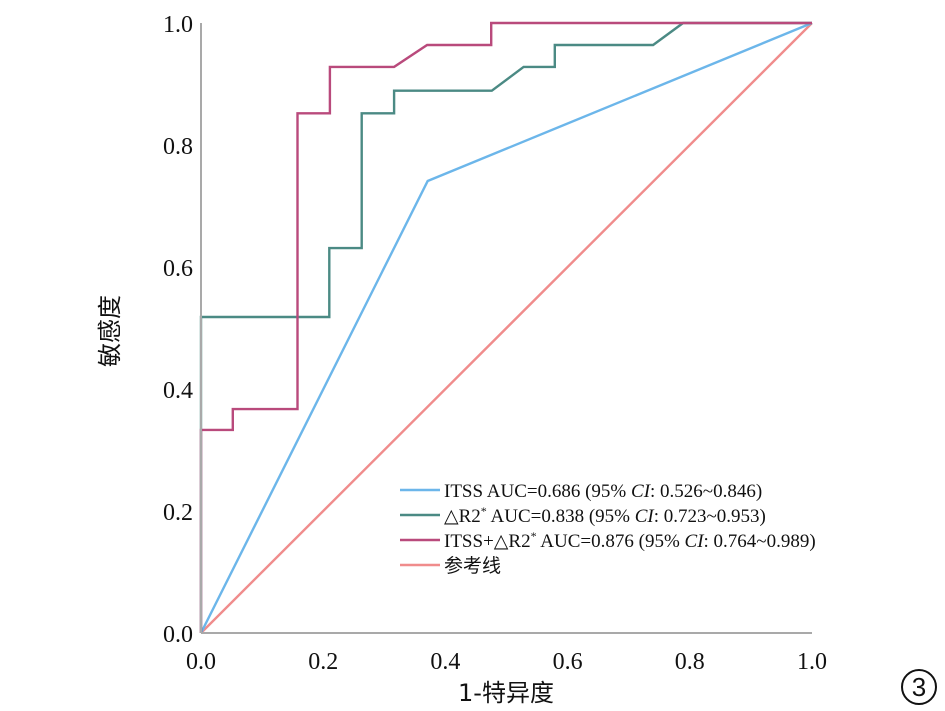 This screenshot has width=945, height=711. What do you see at coordinates (178, 269) in the screenshot?
I see `y-tick-label: 0.6` at bounding box center [178, 269].